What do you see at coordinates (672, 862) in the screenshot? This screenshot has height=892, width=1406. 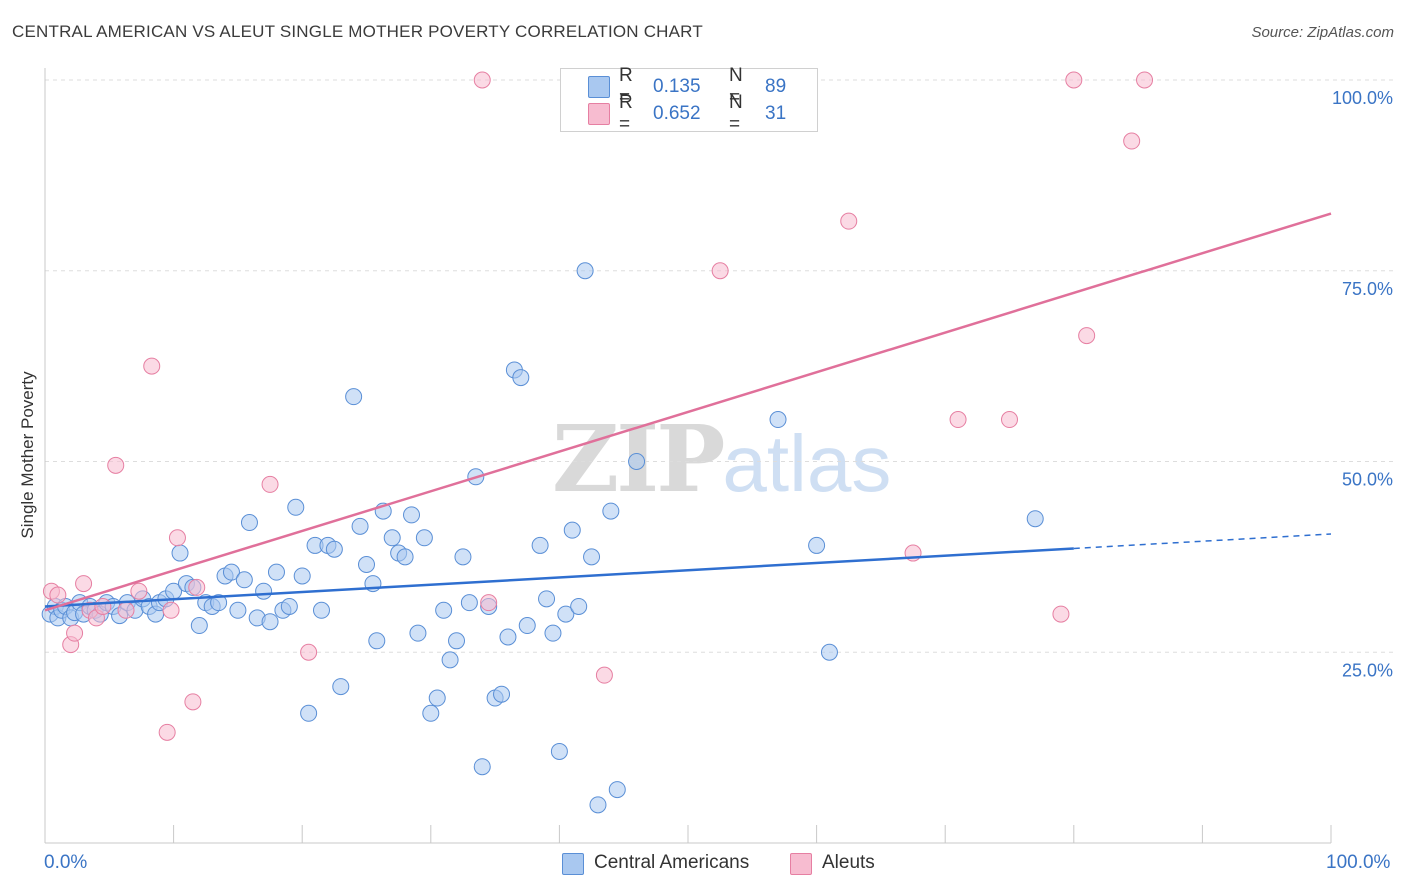 I see `legend-label: Central Americans` at bounding box center [672, 862].